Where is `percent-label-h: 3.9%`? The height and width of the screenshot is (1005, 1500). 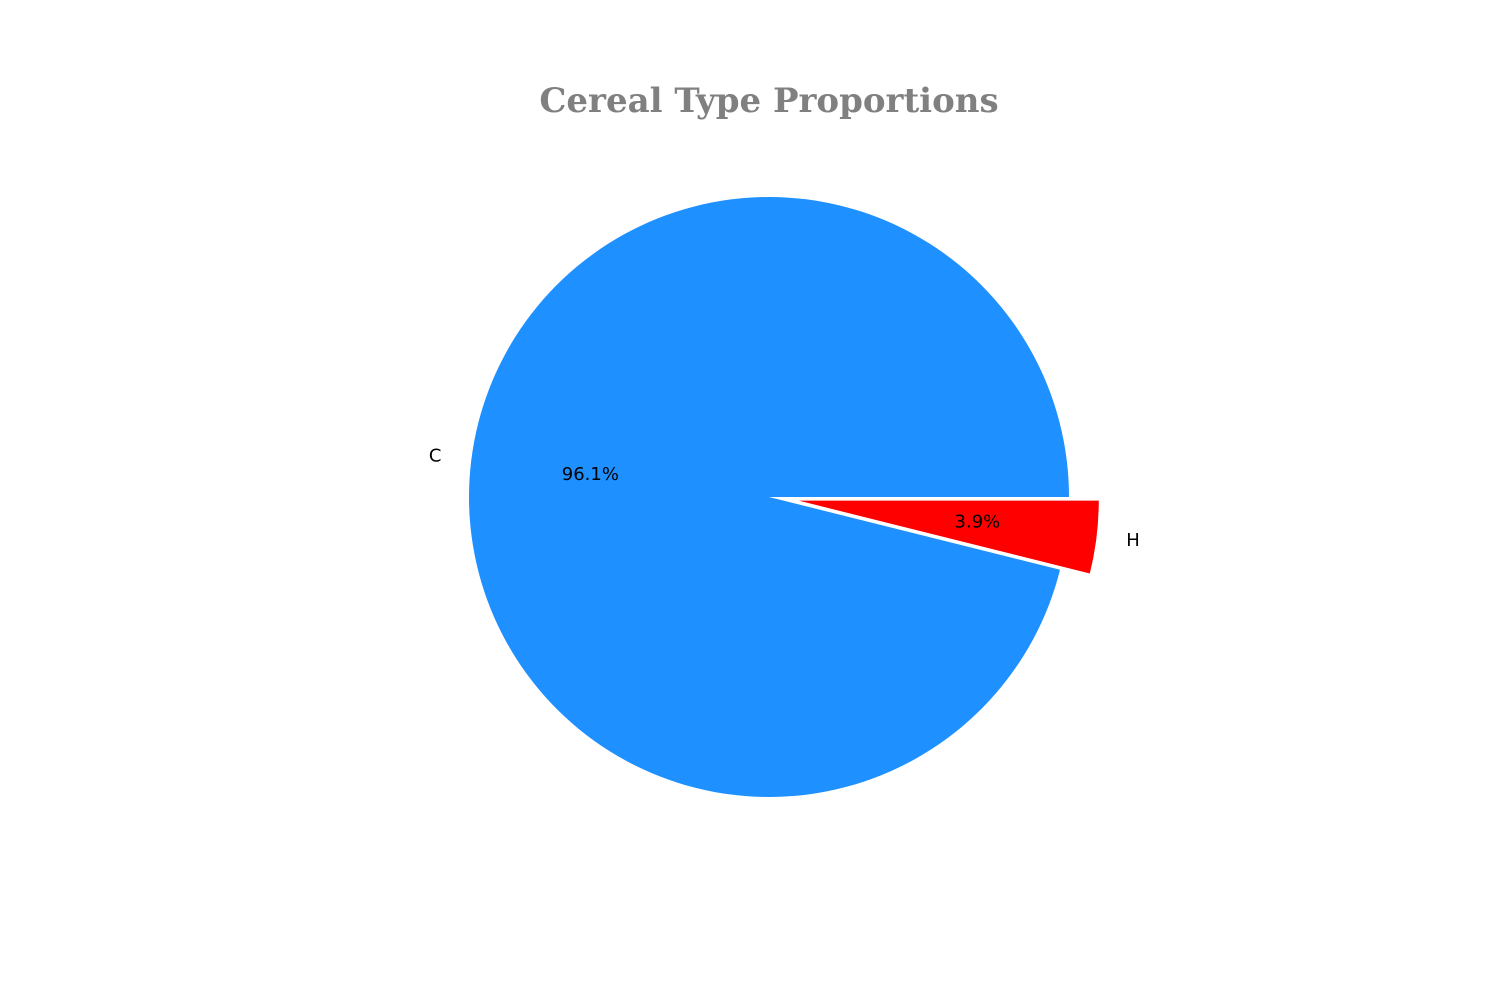
percent-label-h: 3.9% is located at coordinates (978, 522).